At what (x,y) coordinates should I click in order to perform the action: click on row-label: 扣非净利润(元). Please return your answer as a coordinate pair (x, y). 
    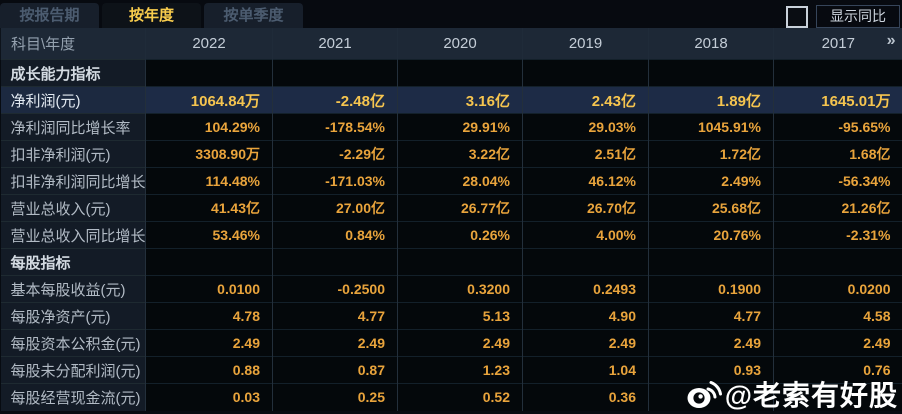
    Looking at the image, I should click on (73, 154).